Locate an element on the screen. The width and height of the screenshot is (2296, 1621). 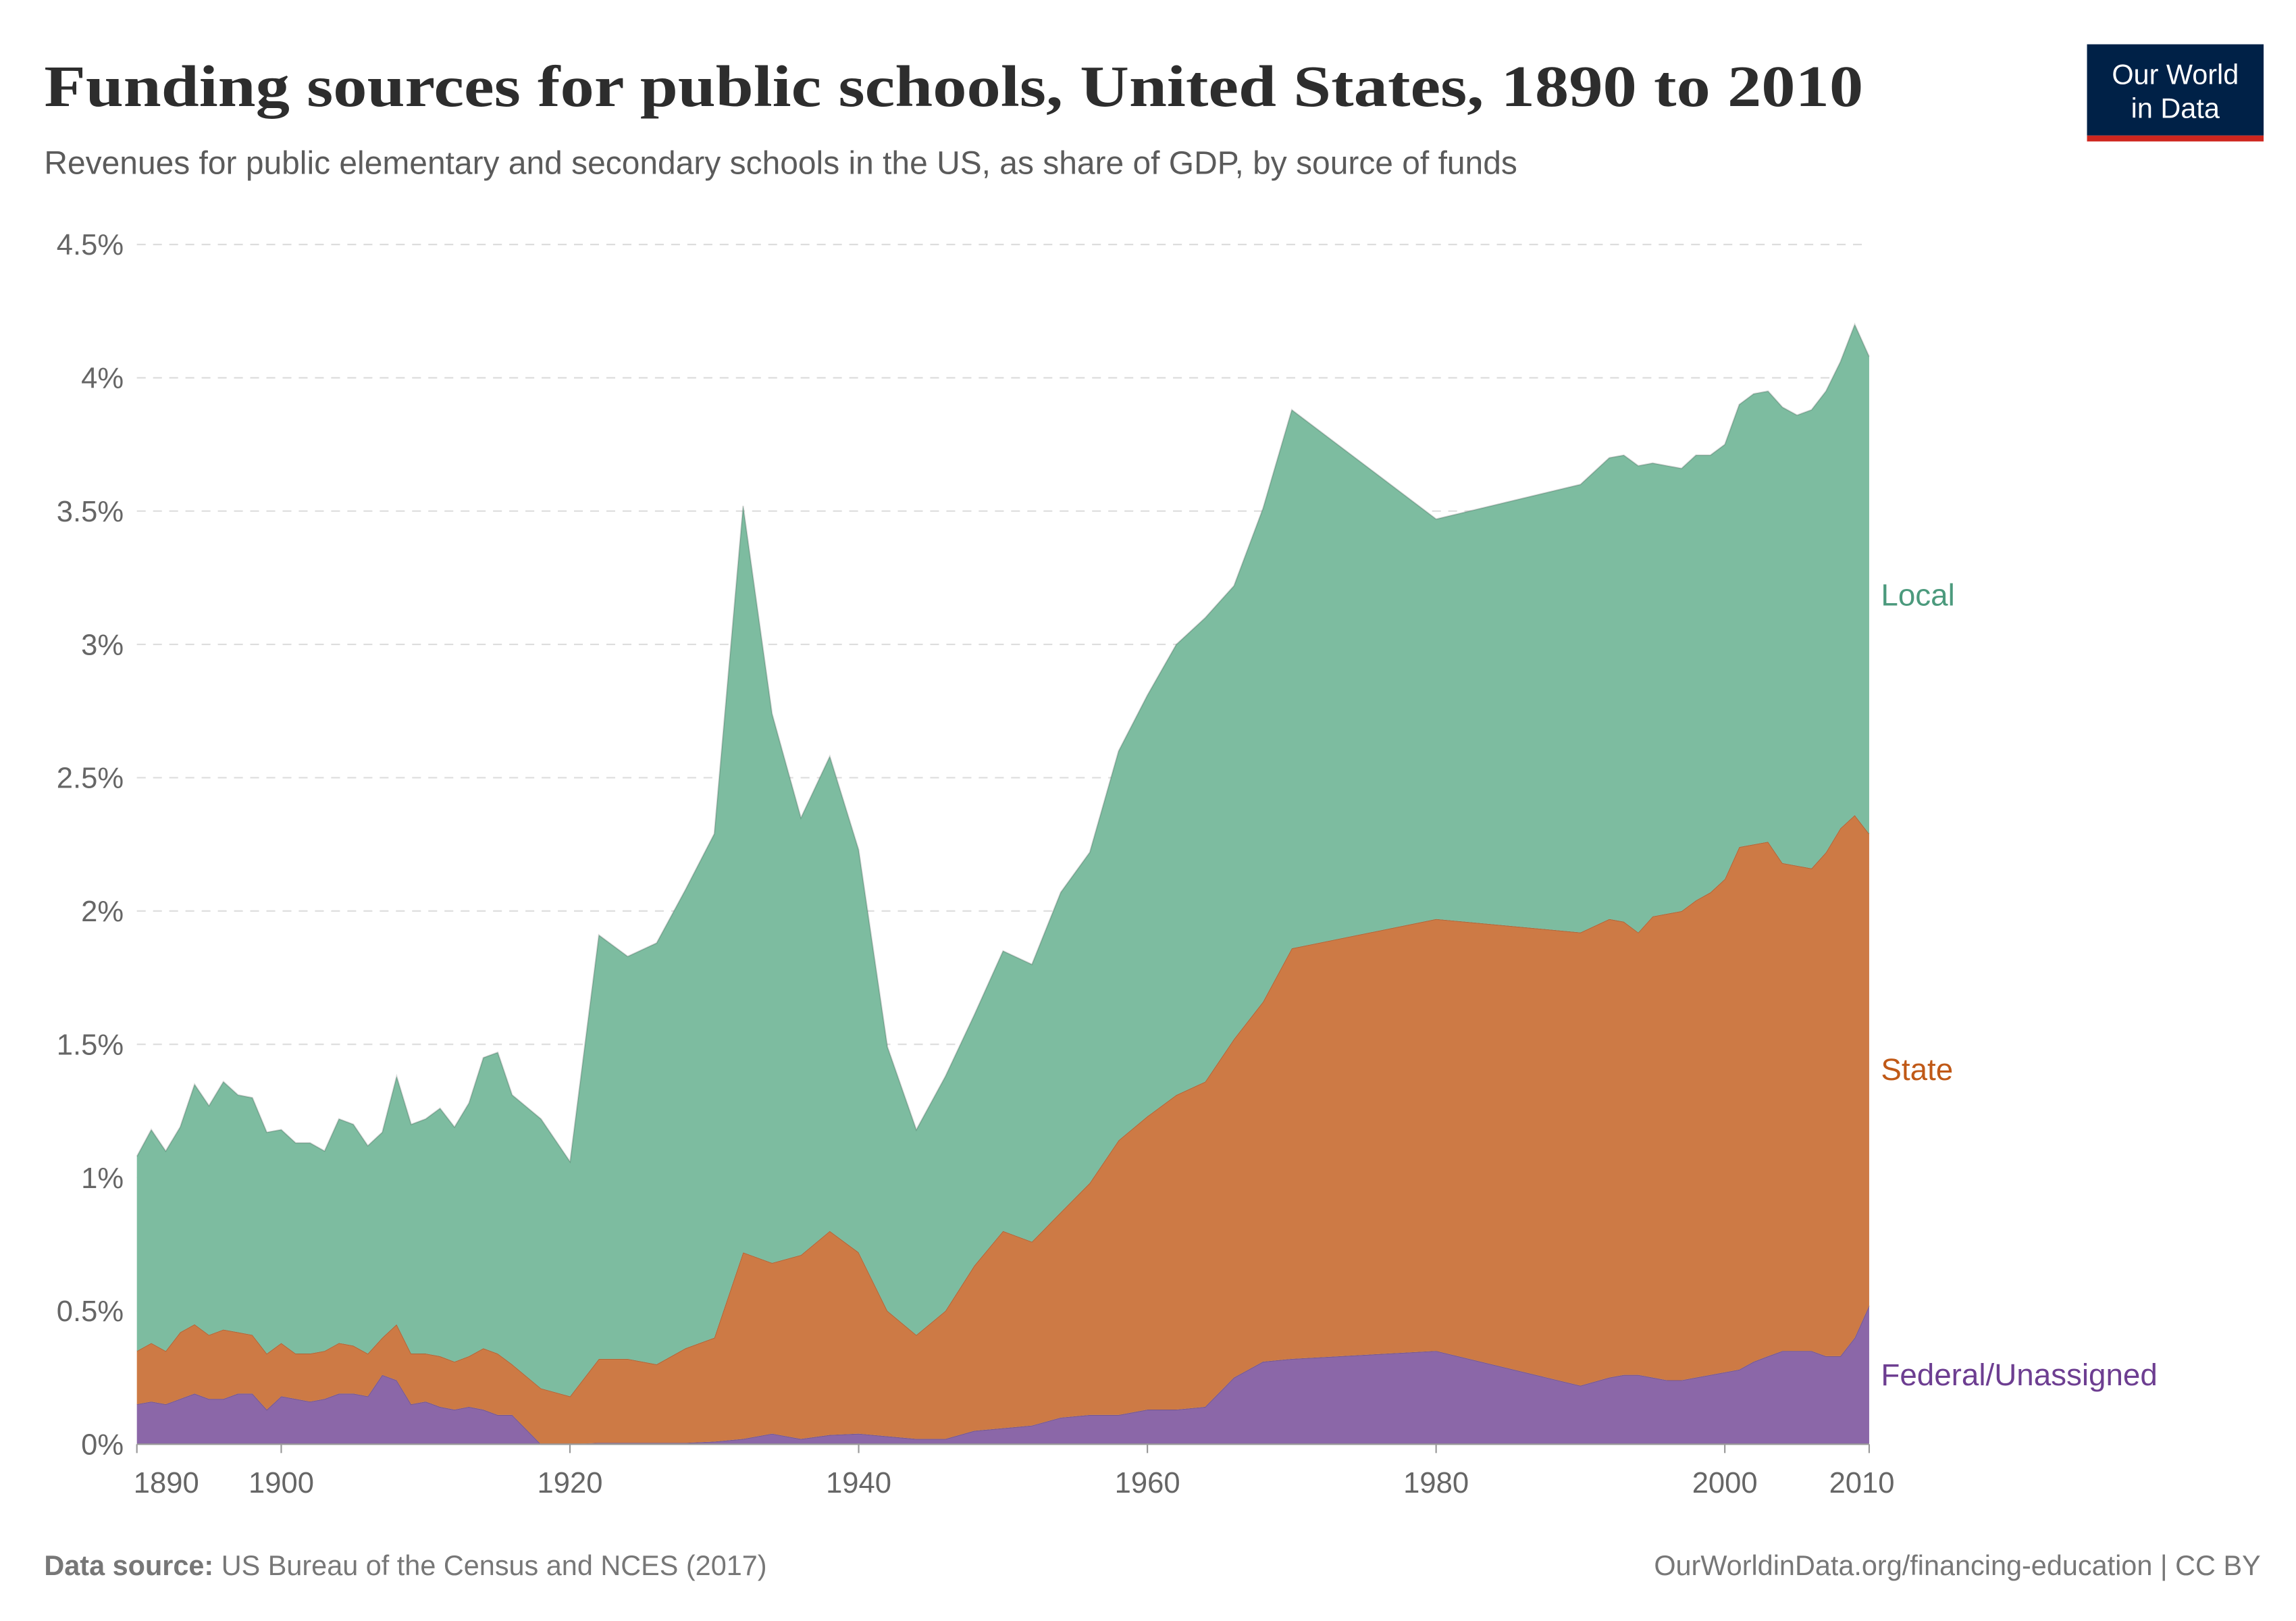
series-label: State is located at coordinates (1917, 1069).